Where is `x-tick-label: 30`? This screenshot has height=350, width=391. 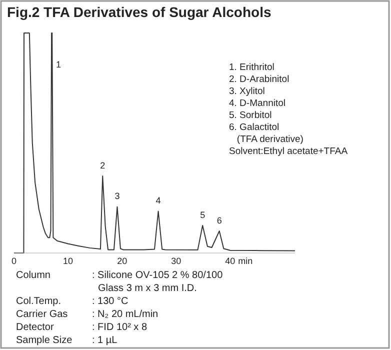 x-tick-label: 30 is located at coordinates (176, 261).